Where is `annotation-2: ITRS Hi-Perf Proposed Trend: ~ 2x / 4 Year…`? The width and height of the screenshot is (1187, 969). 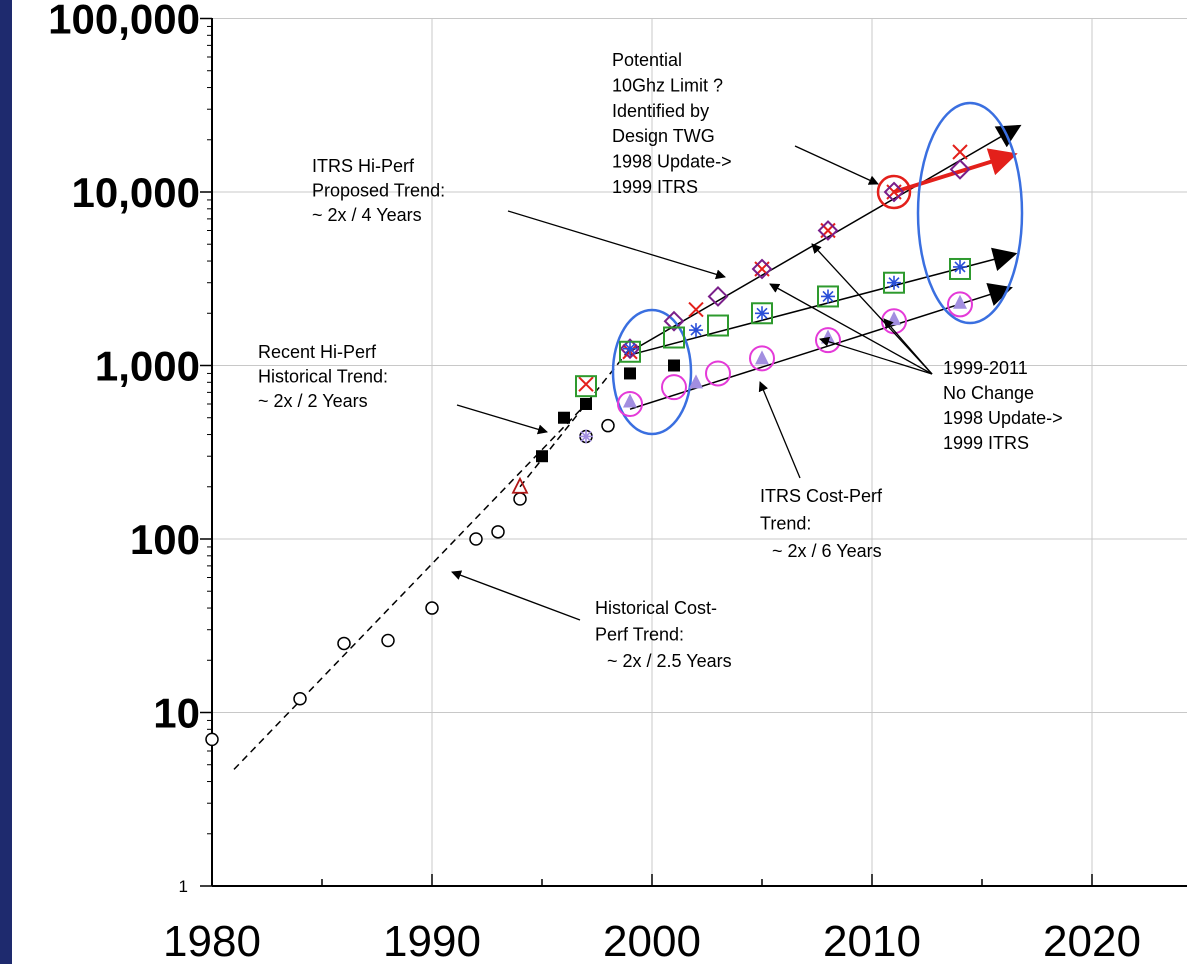
annotation-2: ITRS Hi-Perf Proposed Trend: ~ 2x / 4 Year… is located at coordinates (378, 190).